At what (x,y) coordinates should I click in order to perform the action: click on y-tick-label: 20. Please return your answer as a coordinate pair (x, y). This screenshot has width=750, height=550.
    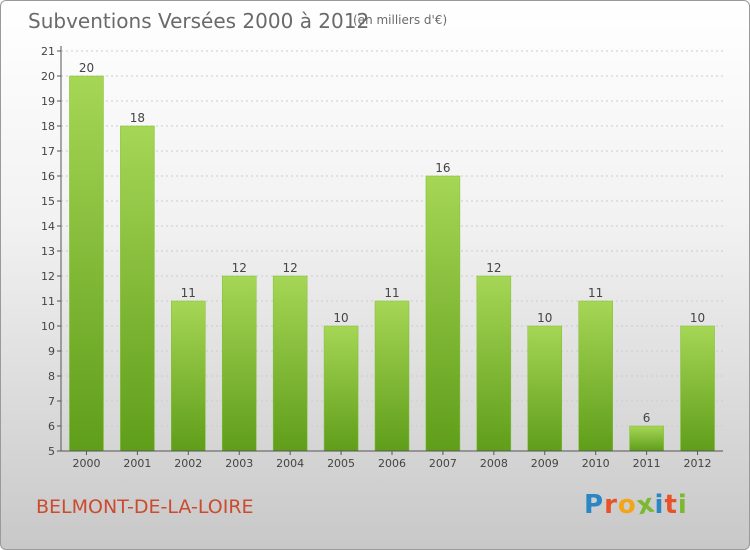
    Looking at the image, I should click on (48, 76).